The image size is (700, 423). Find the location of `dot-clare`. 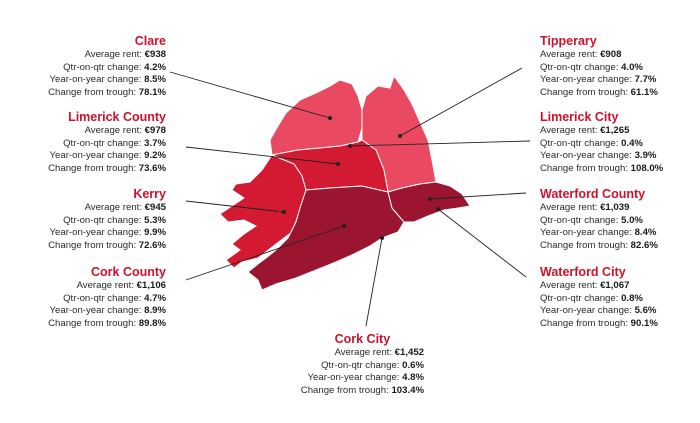

dot-clare is located at coordinates (330, 118).